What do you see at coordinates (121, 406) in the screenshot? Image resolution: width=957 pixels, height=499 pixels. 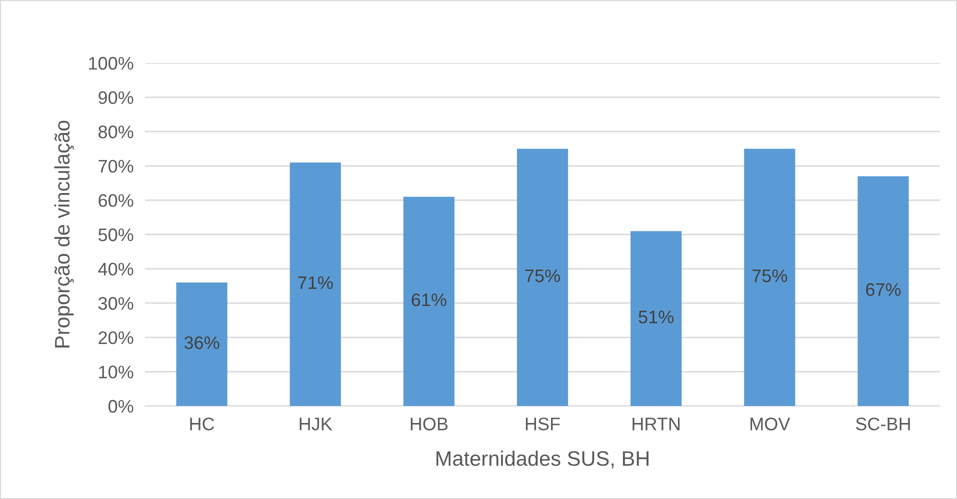 I see `y-tick-label: 0%` at bounding box center [121, 406].